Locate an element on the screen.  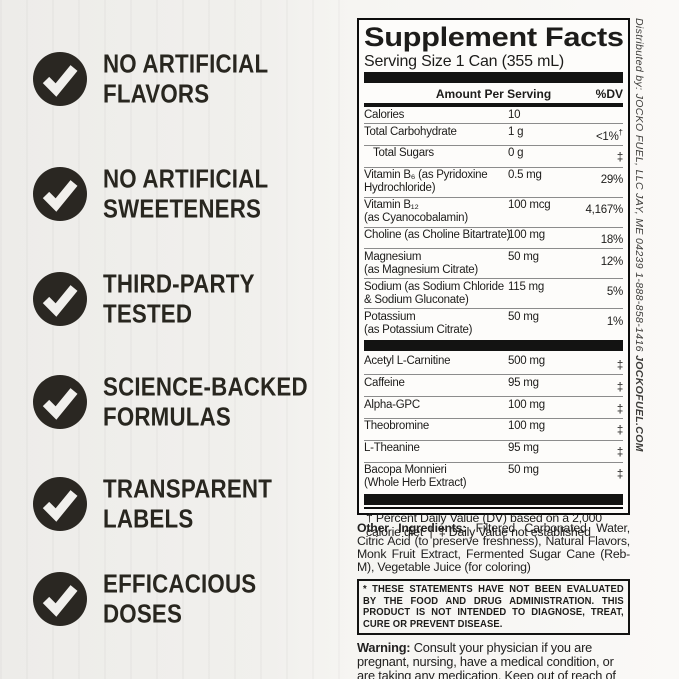
row-name: Total Carbohydrate is located at coordinates (410, 131).